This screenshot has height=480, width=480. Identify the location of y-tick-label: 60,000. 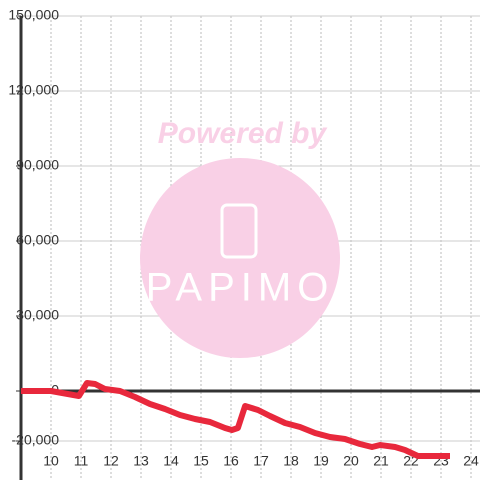
(37, 240).